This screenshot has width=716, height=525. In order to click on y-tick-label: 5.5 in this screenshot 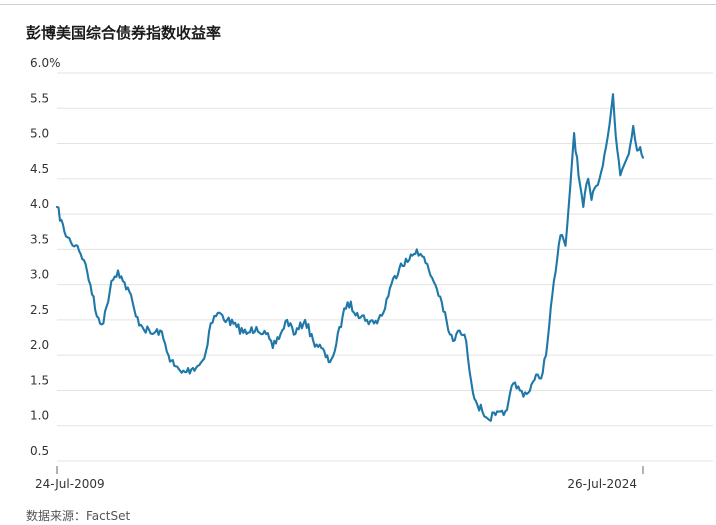, I will do `click(39, 98)`.